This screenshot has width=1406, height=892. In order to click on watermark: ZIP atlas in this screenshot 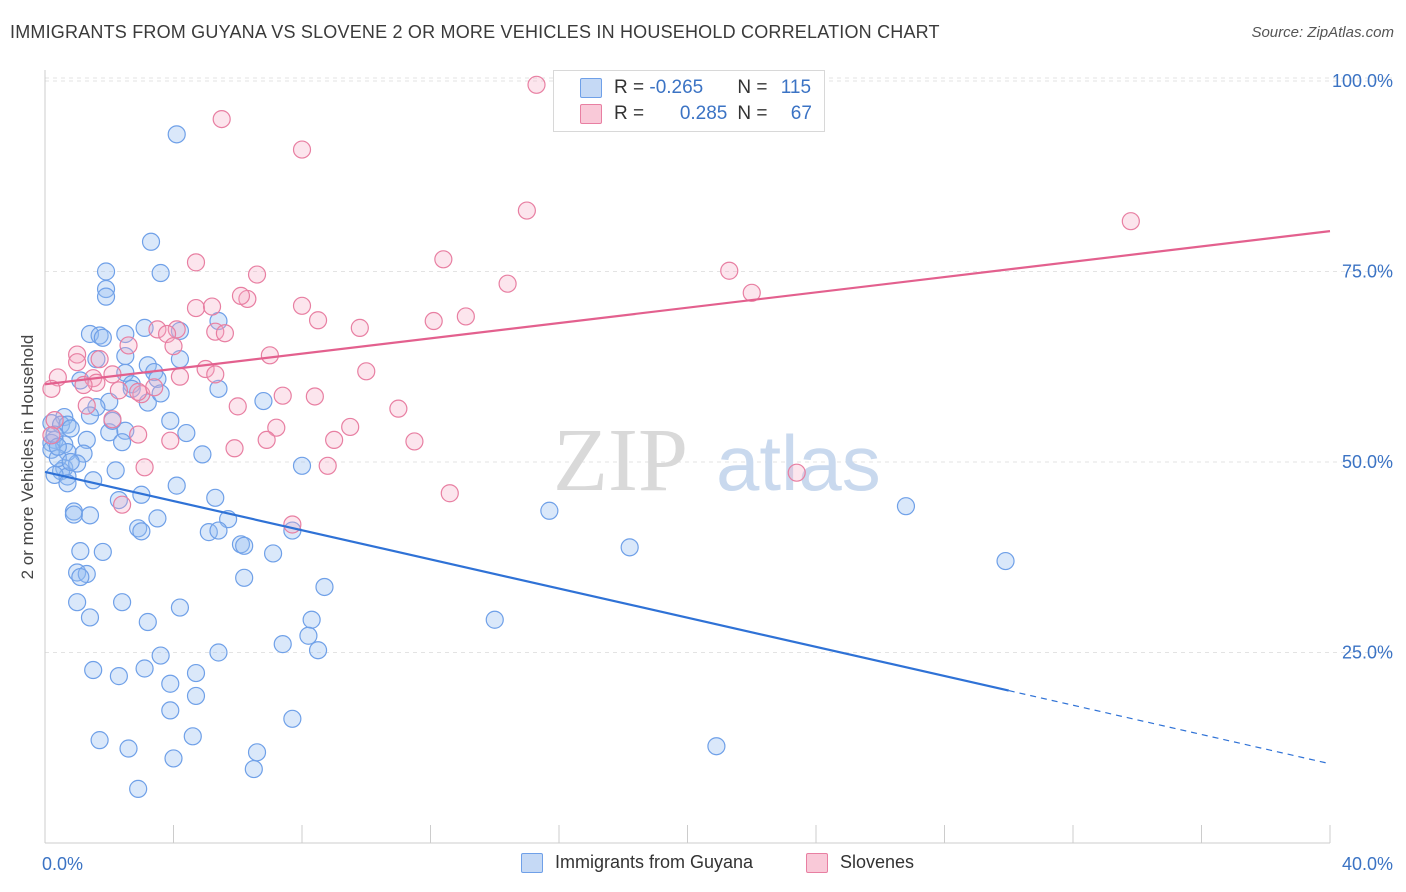, I will do `click(717, 460)`.